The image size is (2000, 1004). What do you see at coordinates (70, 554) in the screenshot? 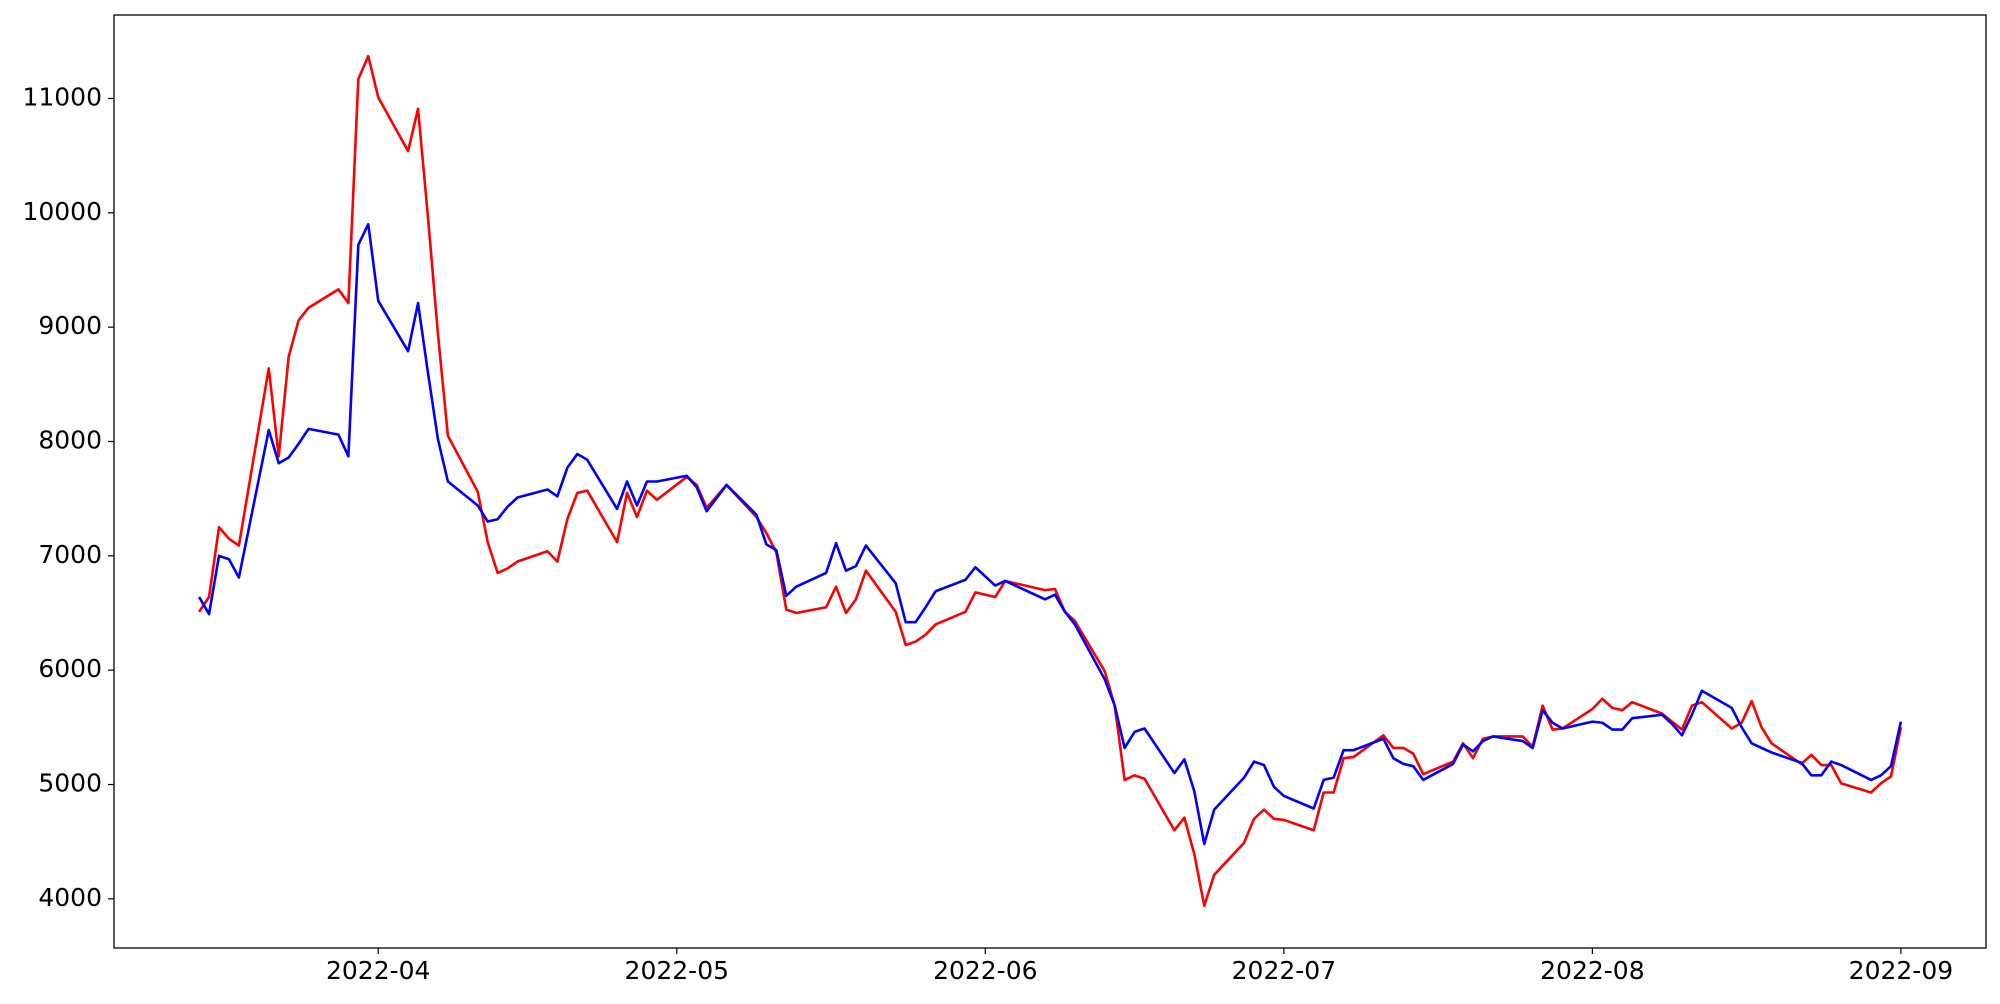
I see `y-tick-label: 7000` at bounding box center [70, 554].